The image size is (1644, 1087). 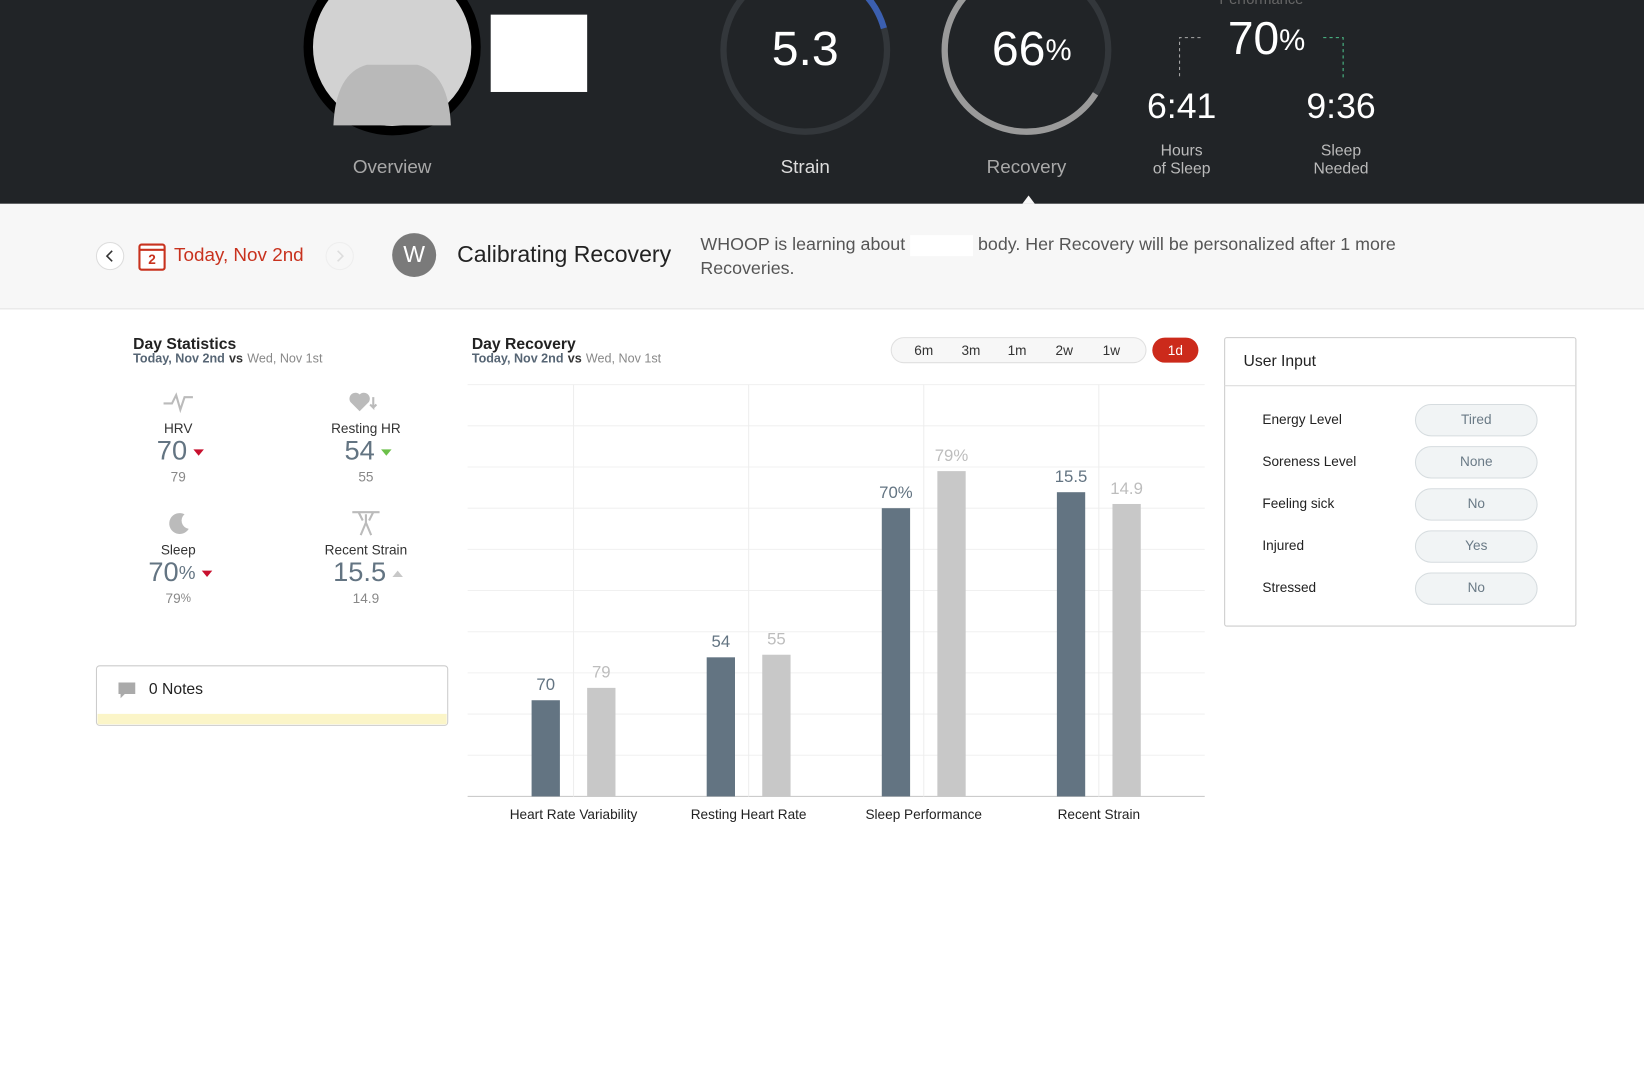 I want to click on value-label: 55, so click(x=776, y=639).